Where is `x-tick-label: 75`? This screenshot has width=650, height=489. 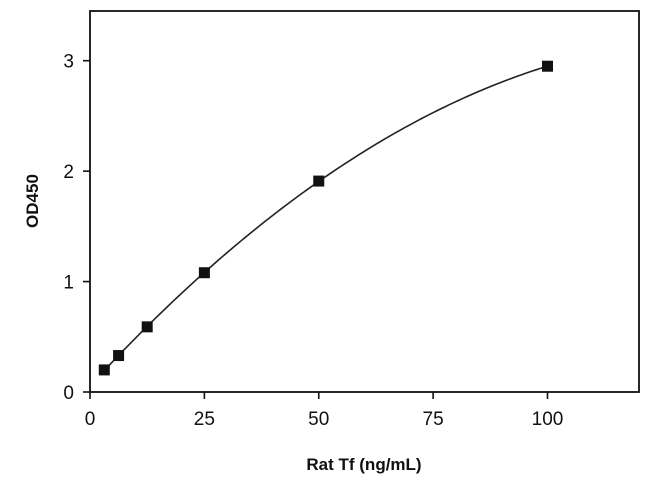
x-tick-label: 75 is located at coordinates (433, 419).